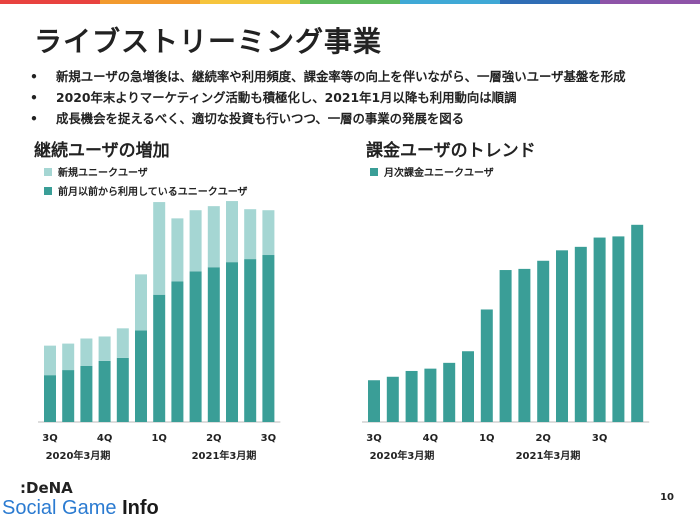 The image size is (700, 526). Describe the element at coordinates (103, 173) in the screenshot. I see `legend-label: 新規ユニークユーザ` at that location.